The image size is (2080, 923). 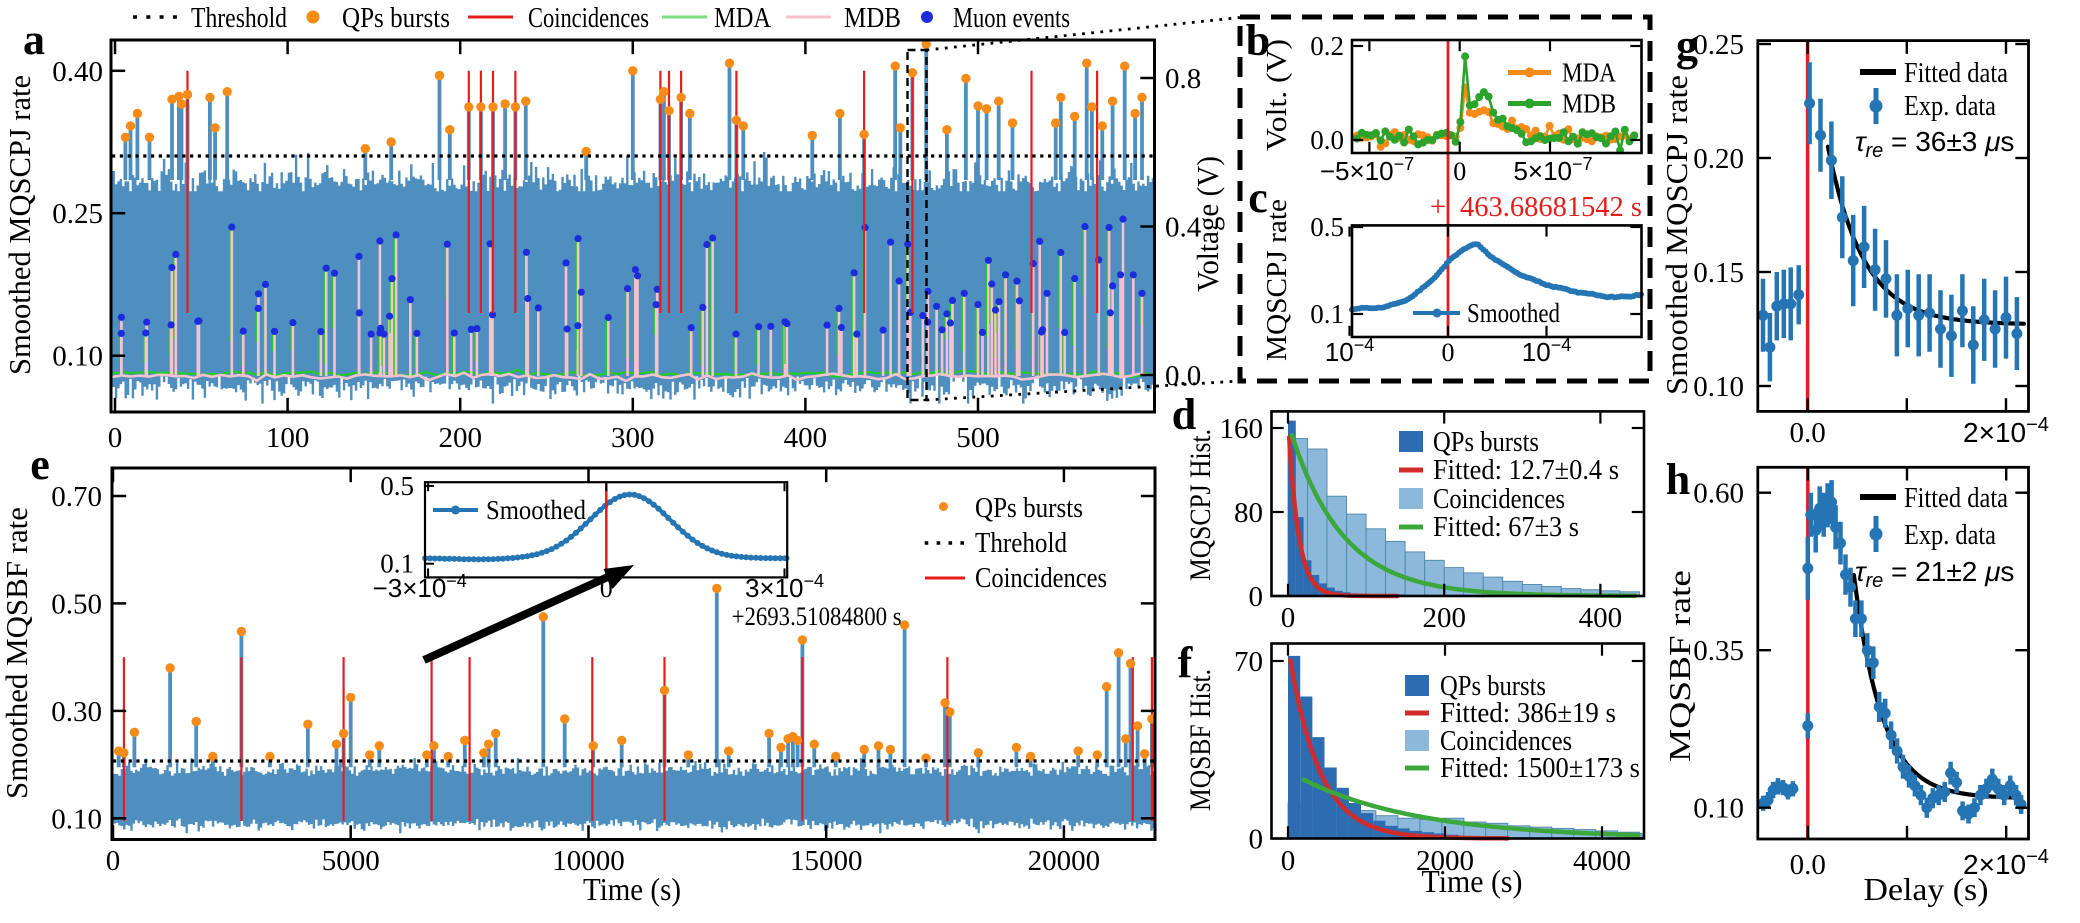 I want to click on svg-text: b, so click(x=1258, y=40).